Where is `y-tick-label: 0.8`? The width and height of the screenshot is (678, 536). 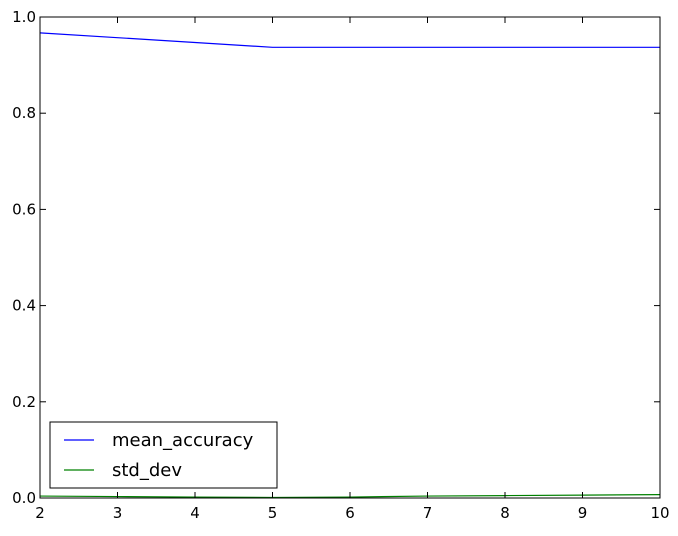 y-tick-label: 0.8 is located at coordinates (24, 113).